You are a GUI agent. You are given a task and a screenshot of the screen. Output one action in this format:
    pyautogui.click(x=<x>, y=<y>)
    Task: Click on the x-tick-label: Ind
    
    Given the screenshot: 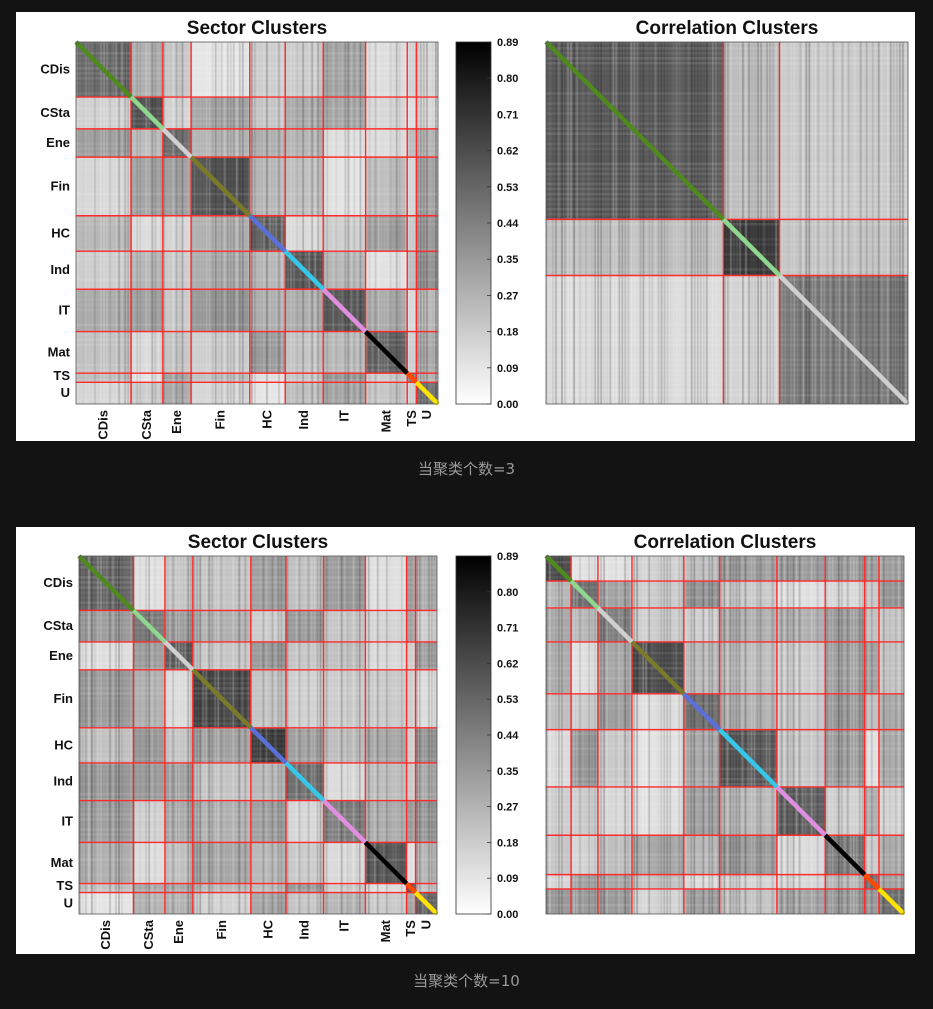 What is the action you would take?
    pyautogui.click(x=303, y=420)
    